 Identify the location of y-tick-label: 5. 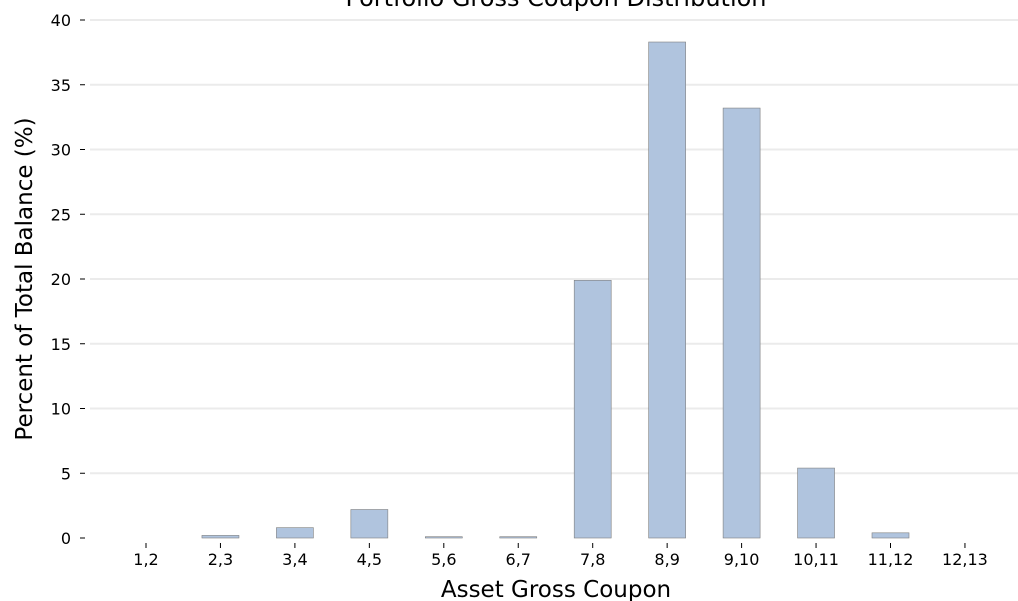
(66, 473).